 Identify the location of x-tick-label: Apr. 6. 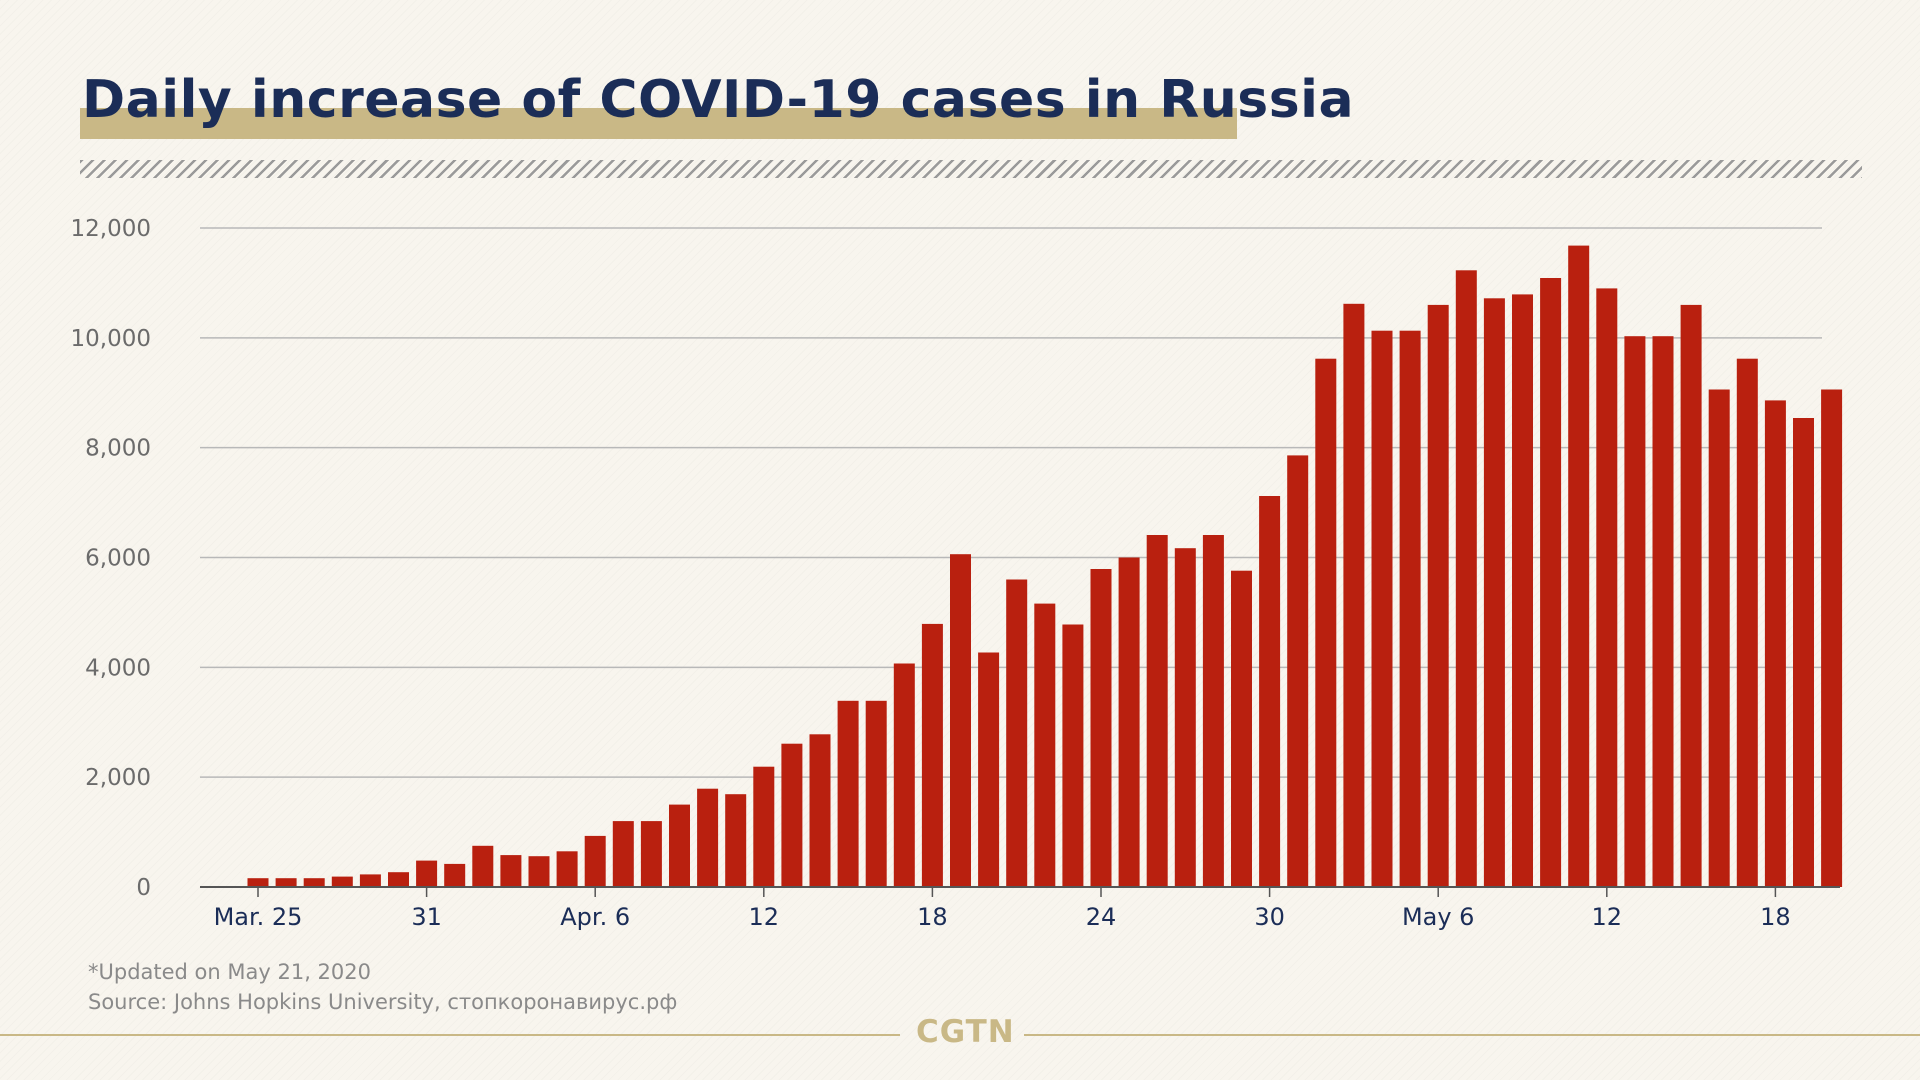
(595, 917).